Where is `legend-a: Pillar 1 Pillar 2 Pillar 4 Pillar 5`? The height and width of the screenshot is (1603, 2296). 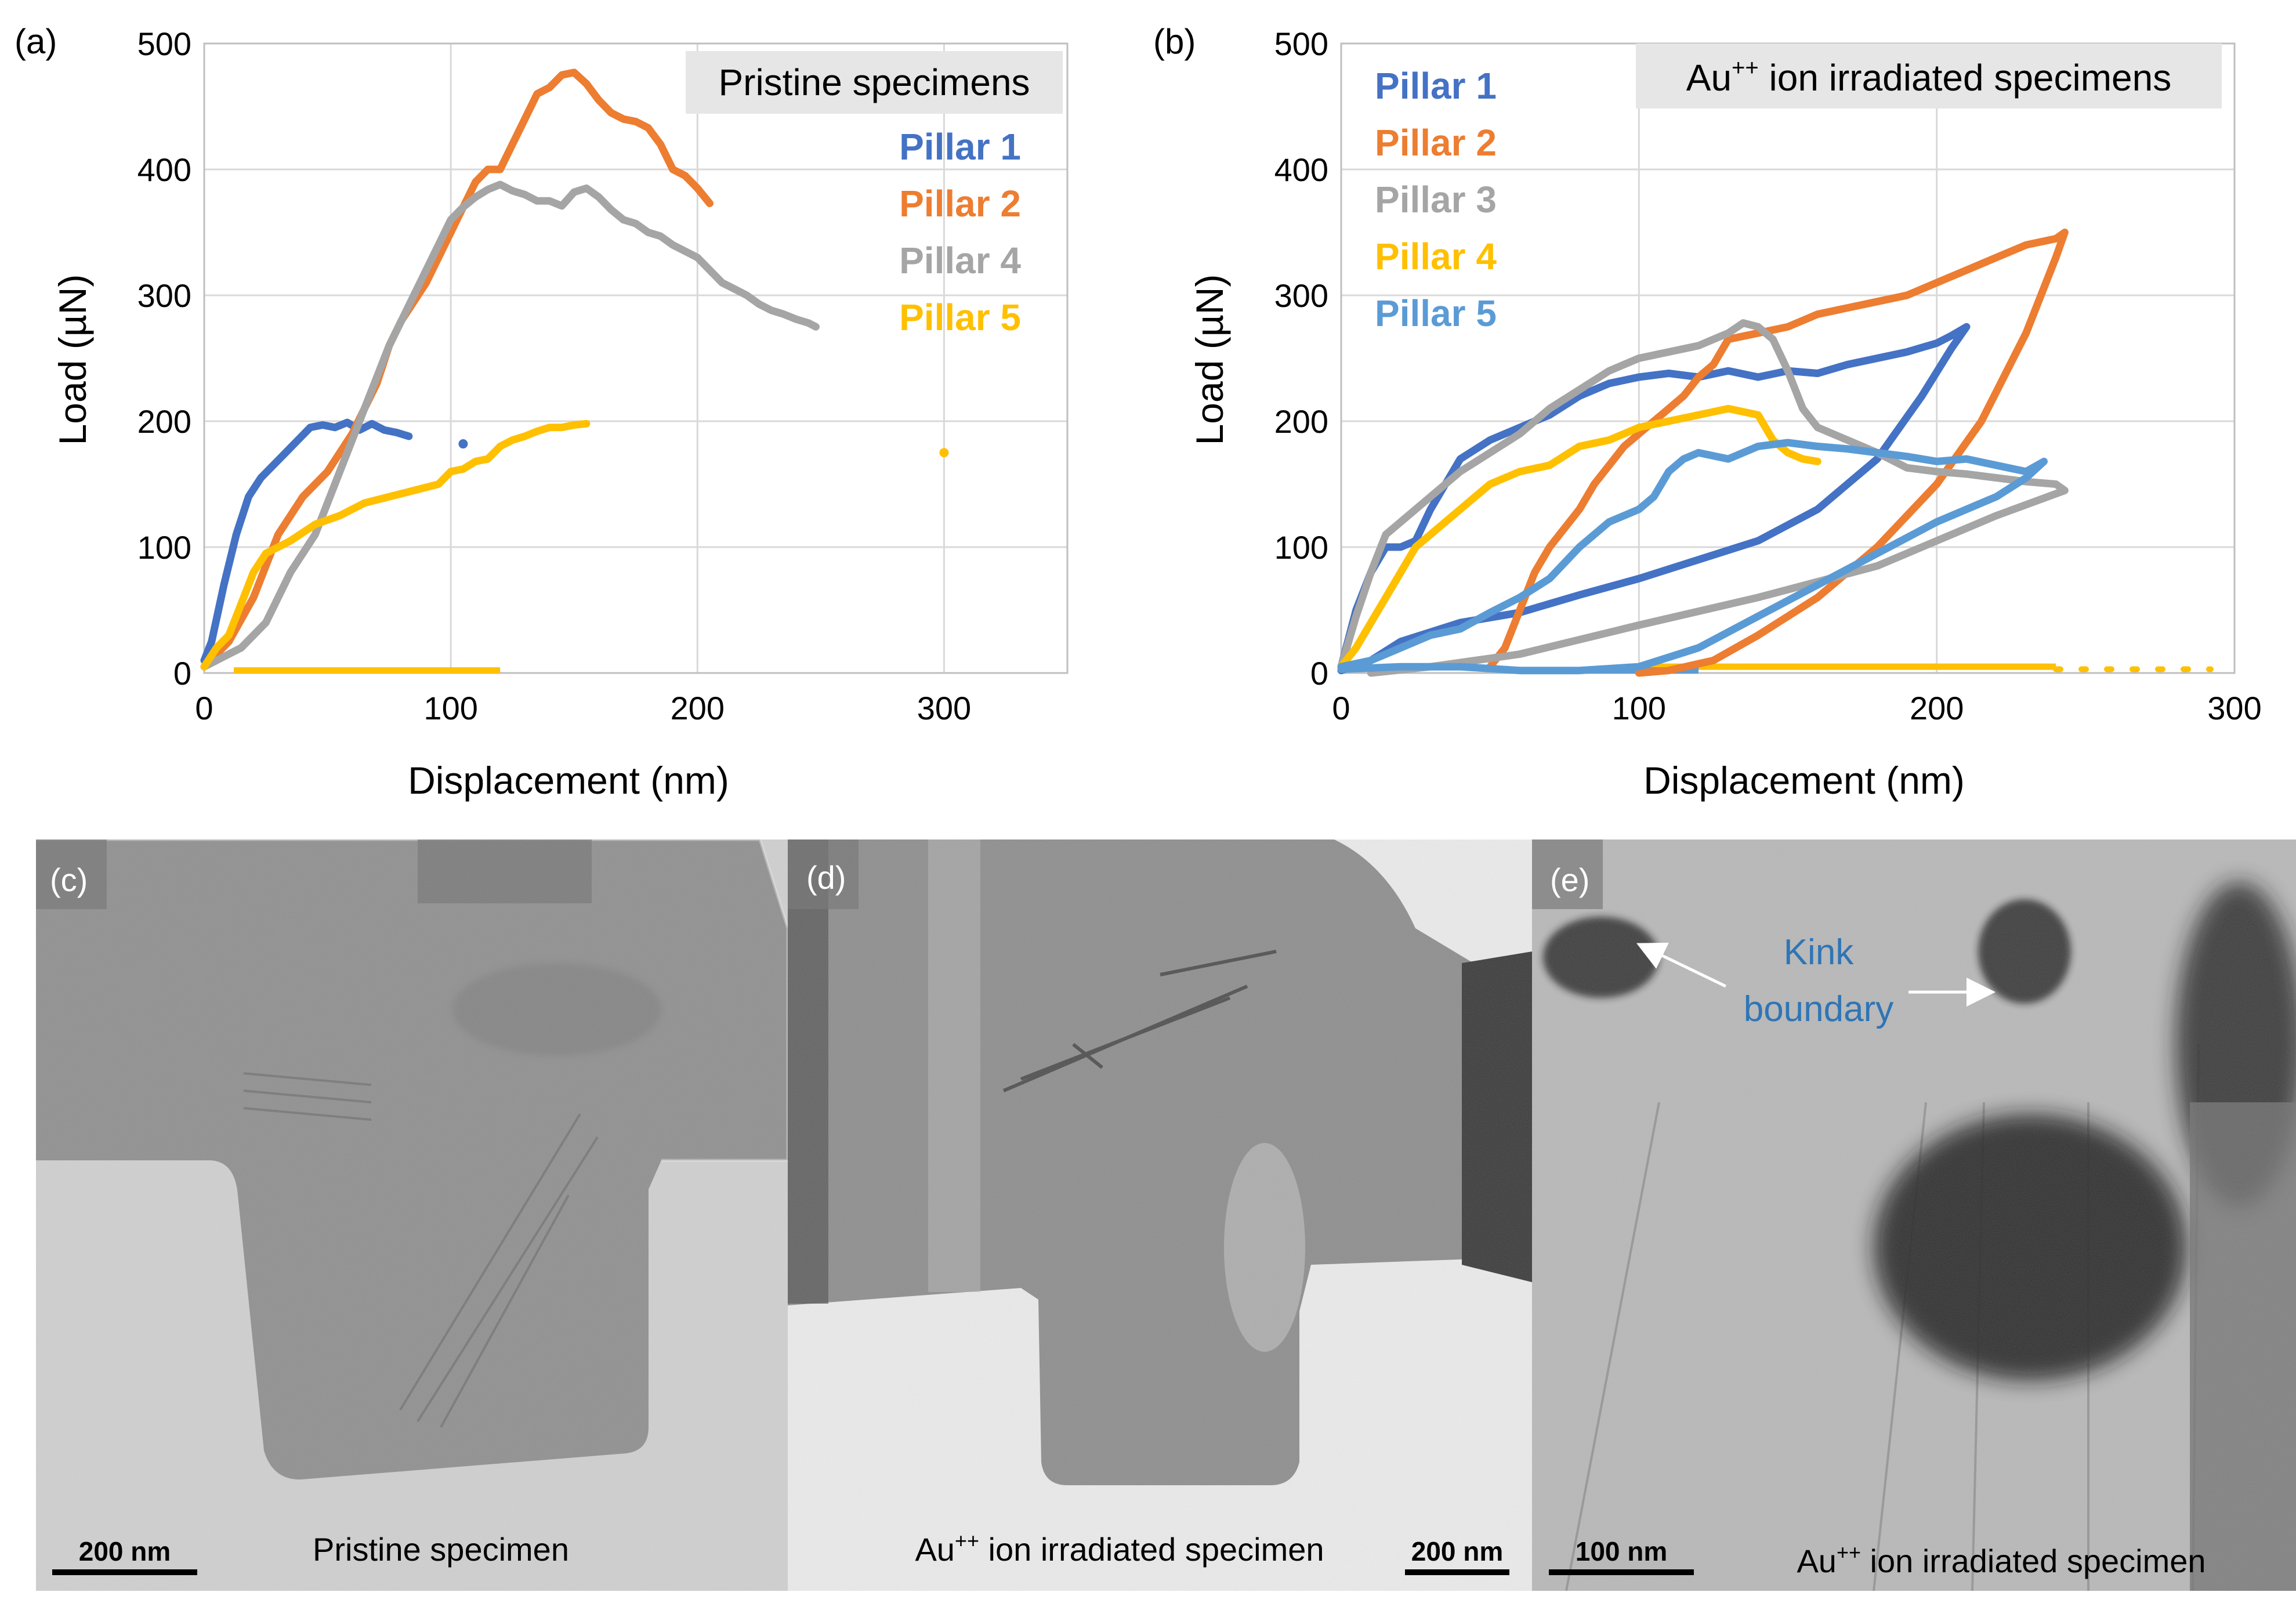 legend-a: Pillar 1 Pillar 2 Pillar 4 Pillar 5 is located at coordinates (960, 232).